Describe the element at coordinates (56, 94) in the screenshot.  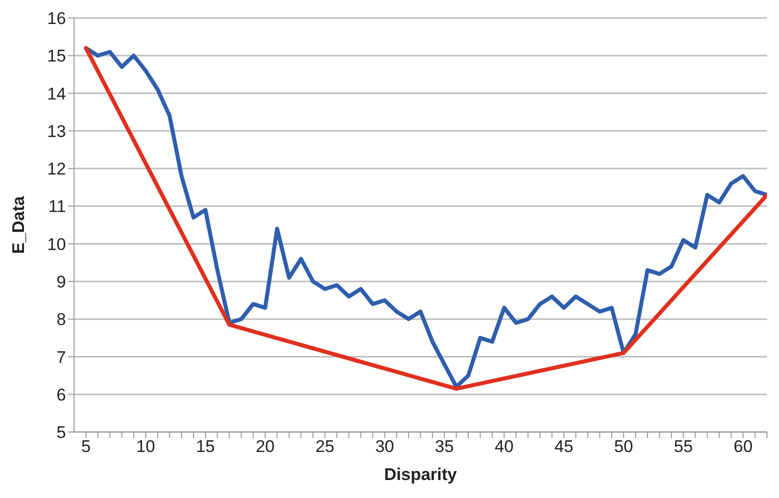
I see `y-tick-label: 14` at that location.